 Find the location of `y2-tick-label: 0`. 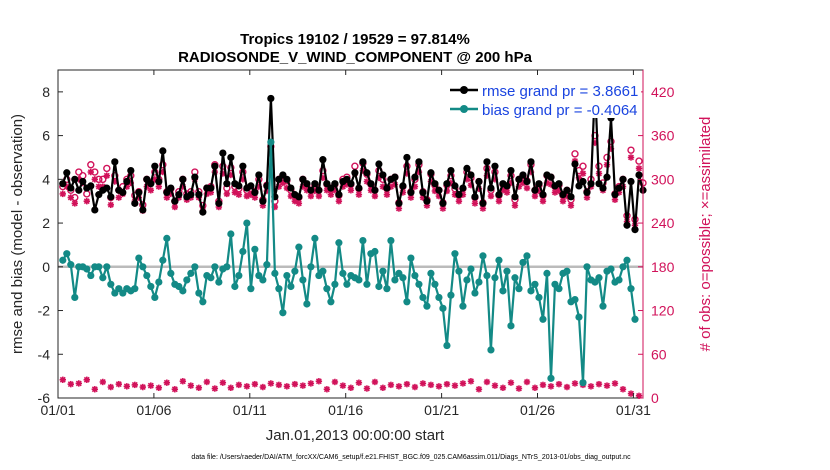

y2-tick-label: 0 is located at coordinates (655, 398).